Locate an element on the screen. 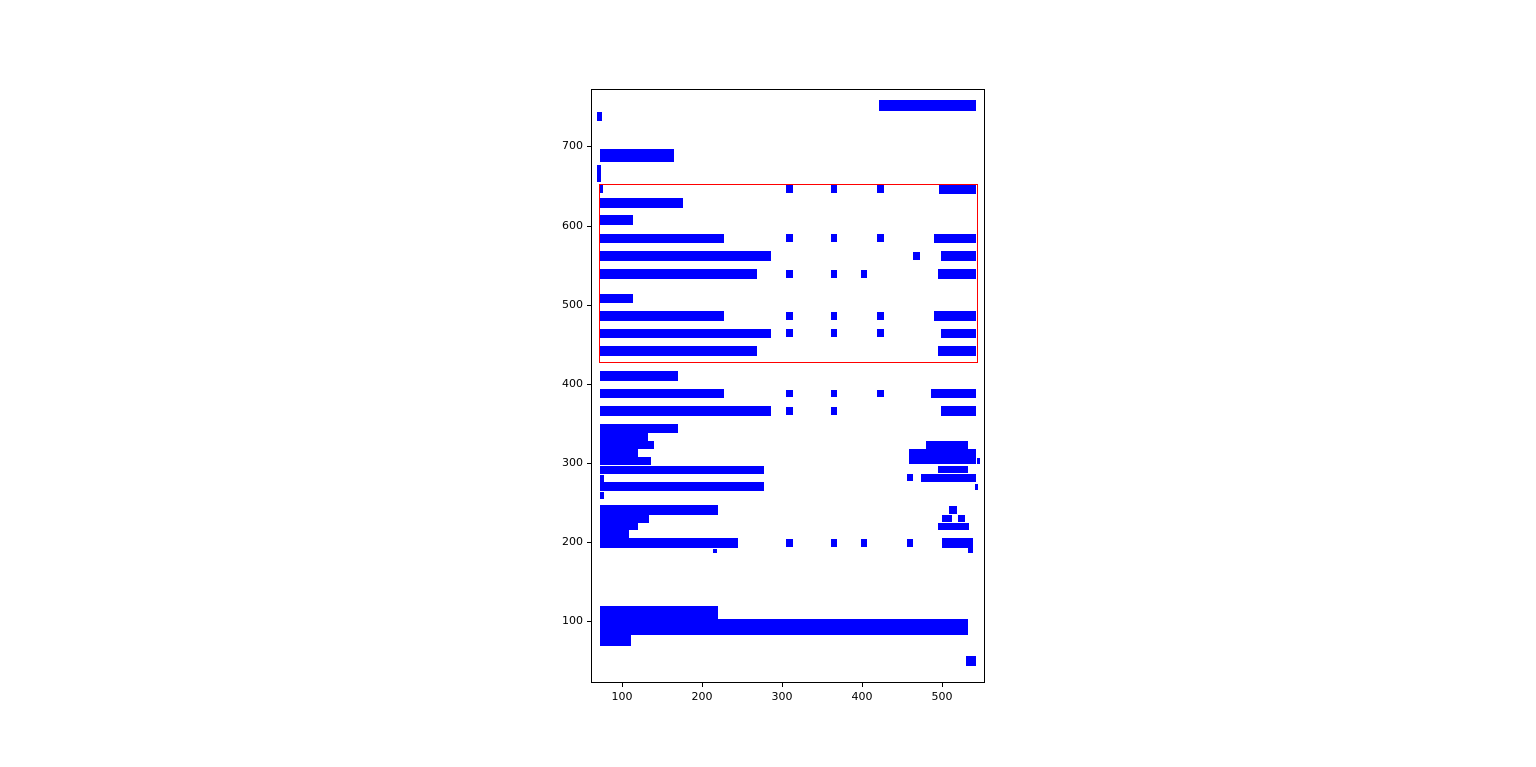 The width and height of the screenshot is (1536, 767). y-tick-label: 400 is located at coordinates (572, 383).